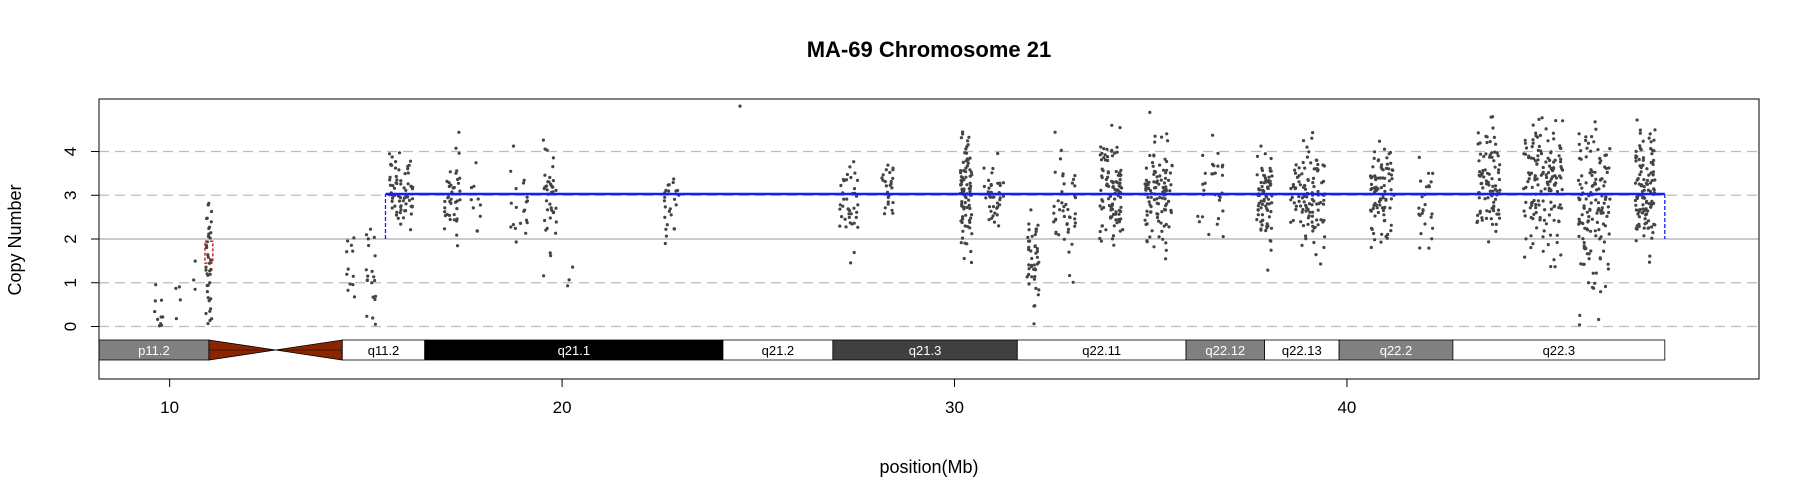  I want to click on x-tick-label: 20, so click(562, 407).